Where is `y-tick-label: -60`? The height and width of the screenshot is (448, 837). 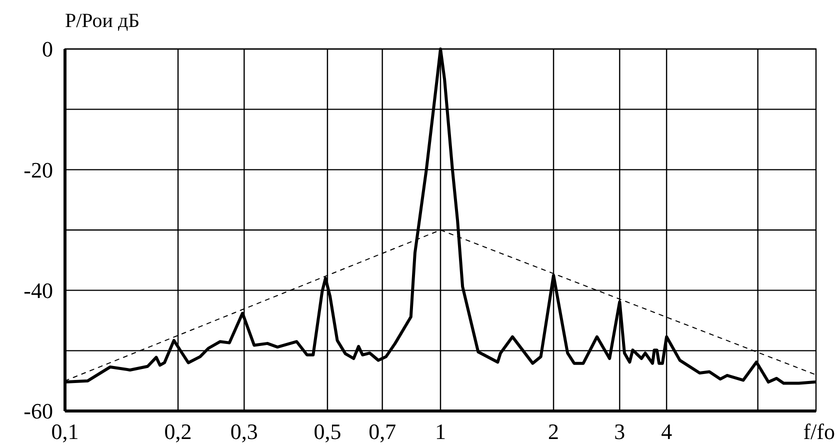
y-tick-label: -60 is located at coordinates (38, 411).